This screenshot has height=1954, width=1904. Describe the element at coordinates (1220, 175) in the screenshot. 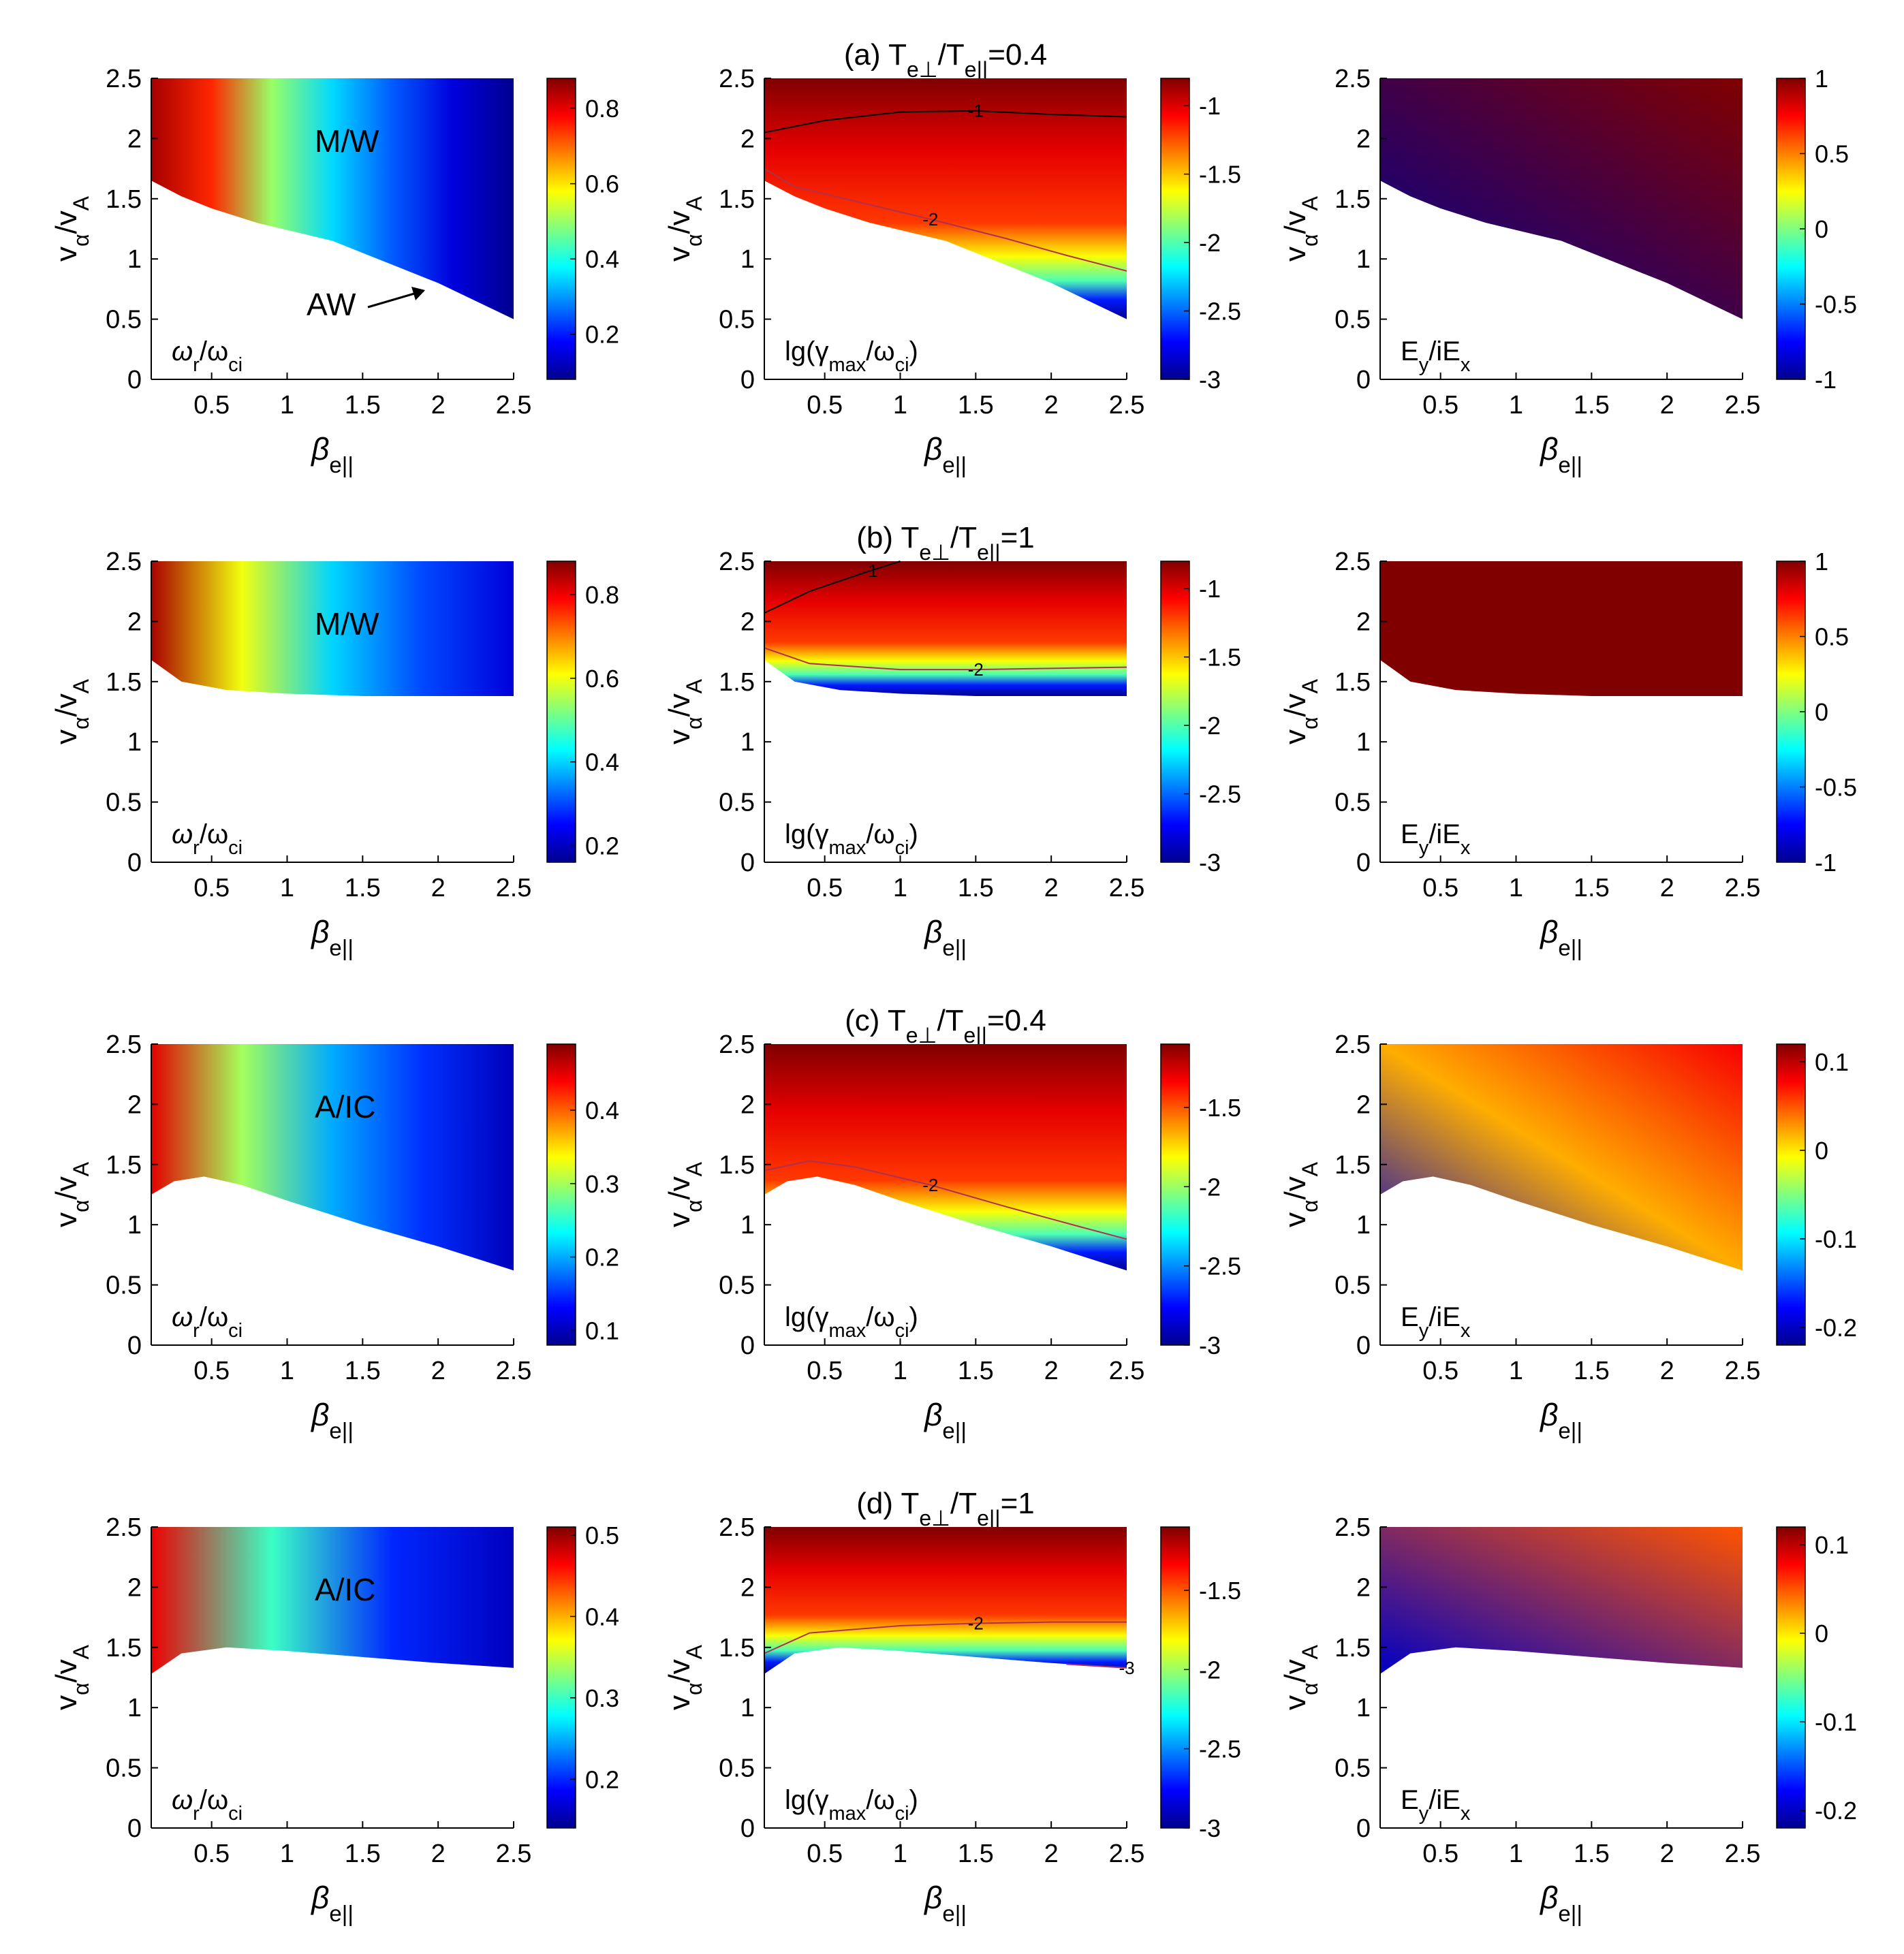

I see `colorbar-tick-label: -1.5` at that location.